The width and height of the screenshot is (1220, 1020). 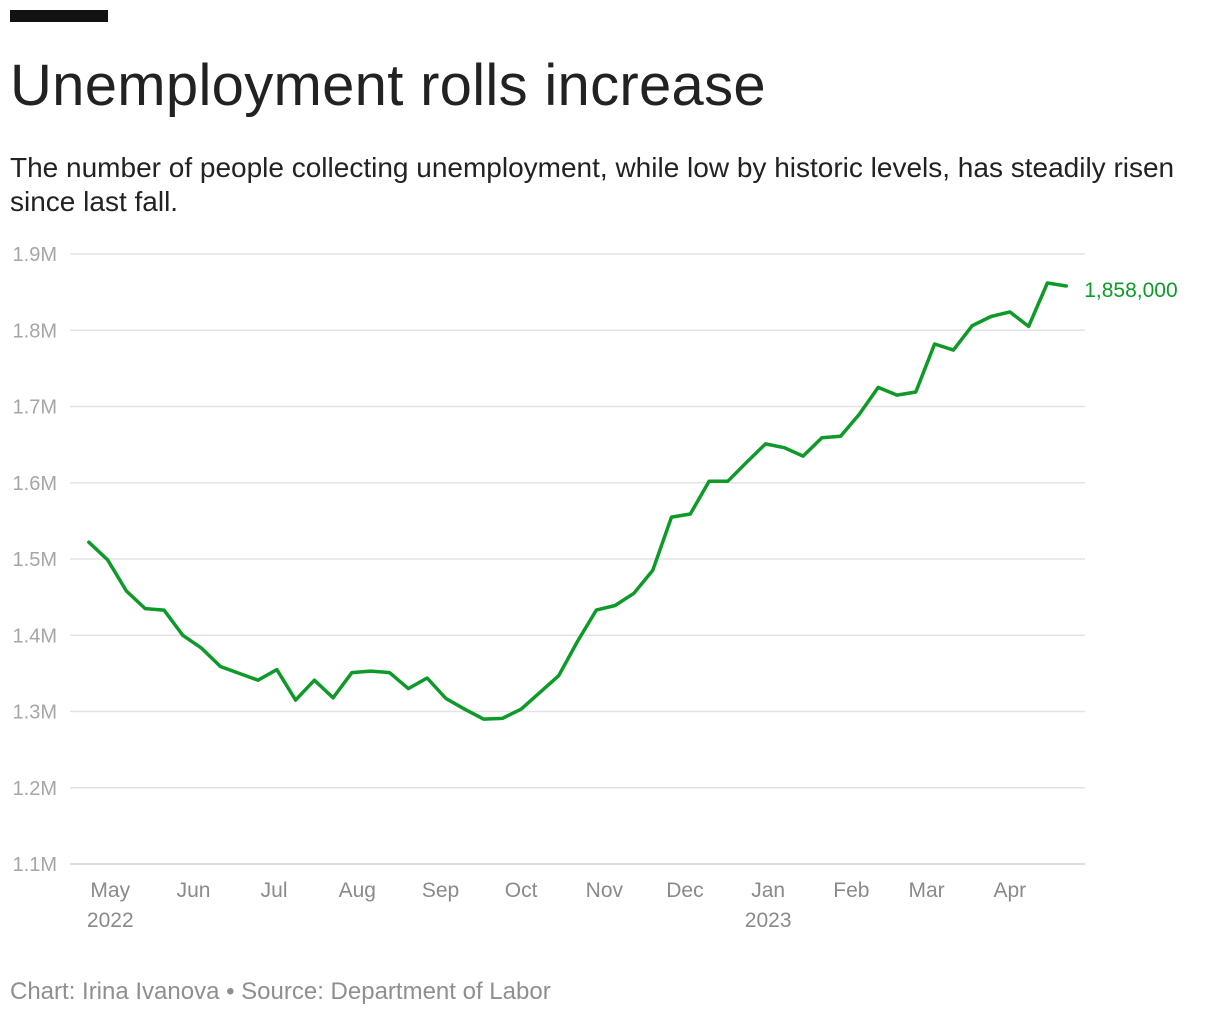 I want to click on x-tick-label: Nov, so click(x=605, y=890).